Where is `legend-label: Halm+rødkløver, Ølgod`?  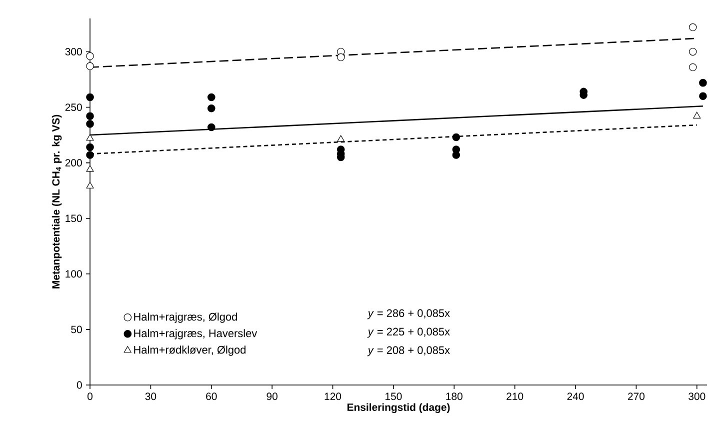
legend-label: Halm+rødkløver, Ølgod is located at coordinates (190, 351).